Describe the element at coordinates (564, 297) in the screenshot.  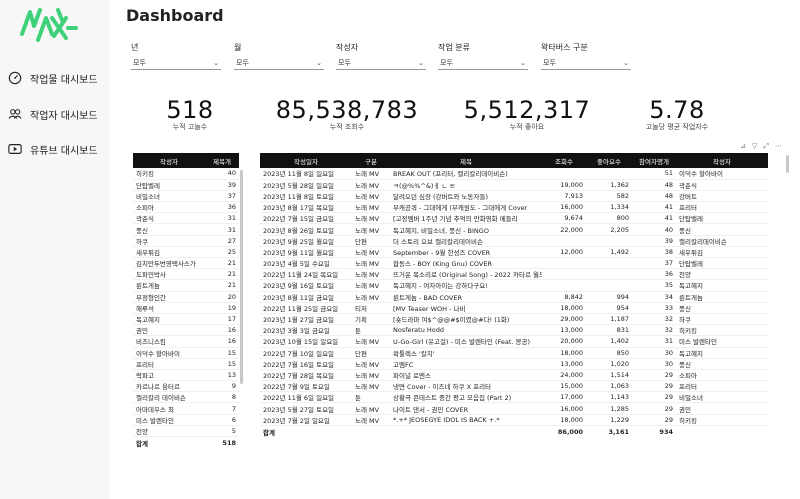
I see `views-cell: 8,842` at that location.